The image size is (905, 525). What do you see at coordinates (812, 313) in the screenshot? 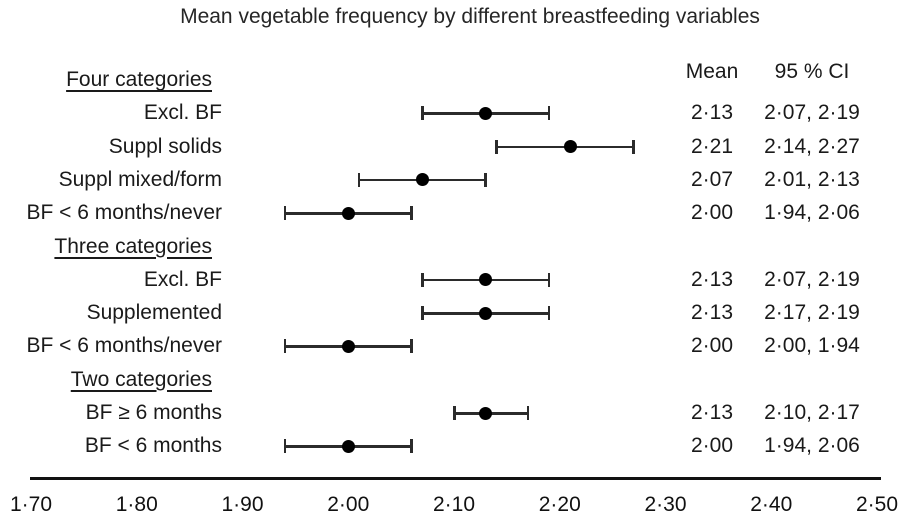
I see `ci-value: 2·17, 2·19` at bounding box center [812, 313].